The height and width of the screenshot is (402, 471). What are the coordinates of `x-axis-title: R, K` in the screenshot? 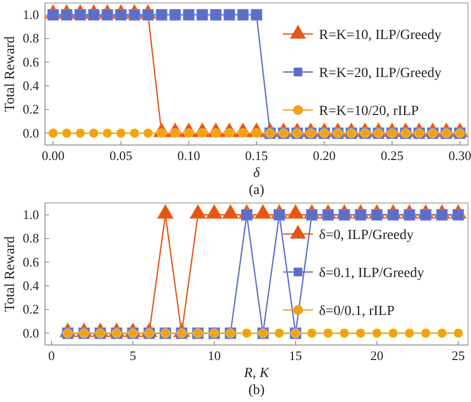 It's located at (256, 373).